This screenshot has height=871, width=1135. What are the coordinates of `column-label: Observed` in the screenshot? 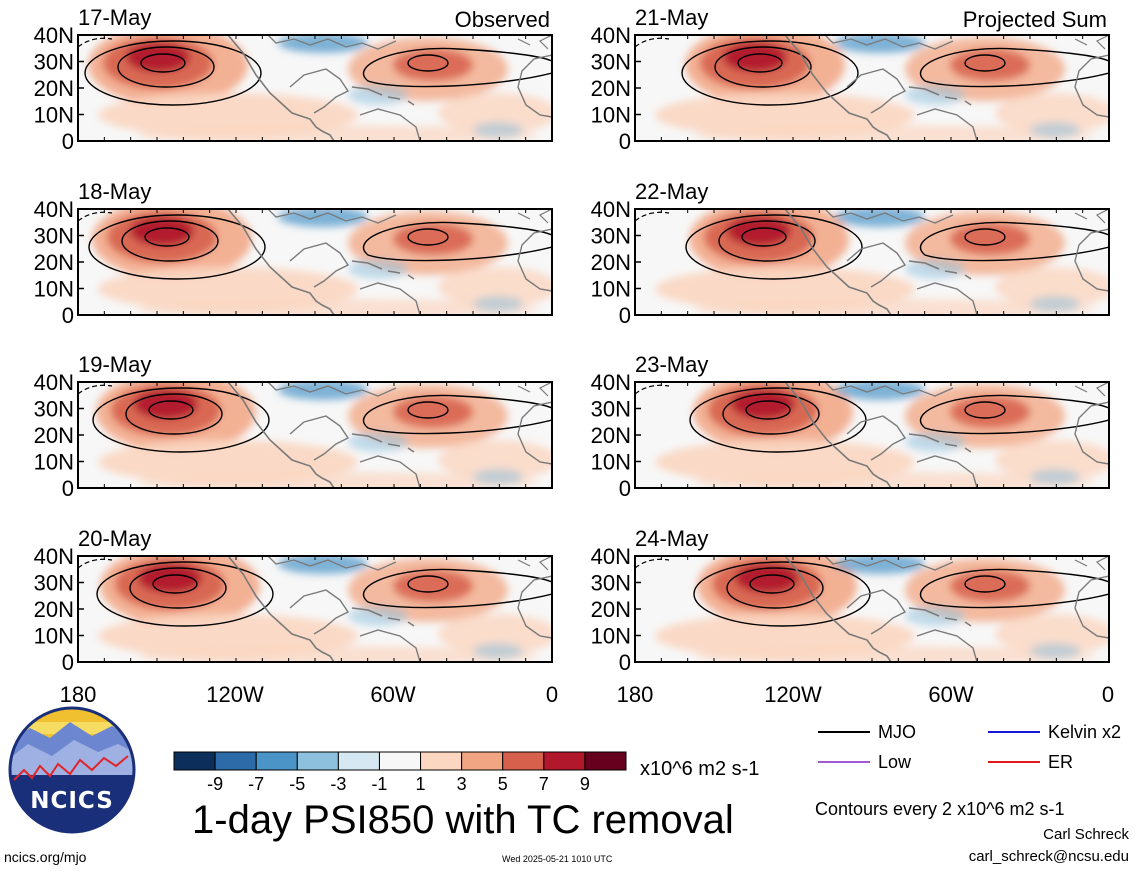 It's located at (502, 19).